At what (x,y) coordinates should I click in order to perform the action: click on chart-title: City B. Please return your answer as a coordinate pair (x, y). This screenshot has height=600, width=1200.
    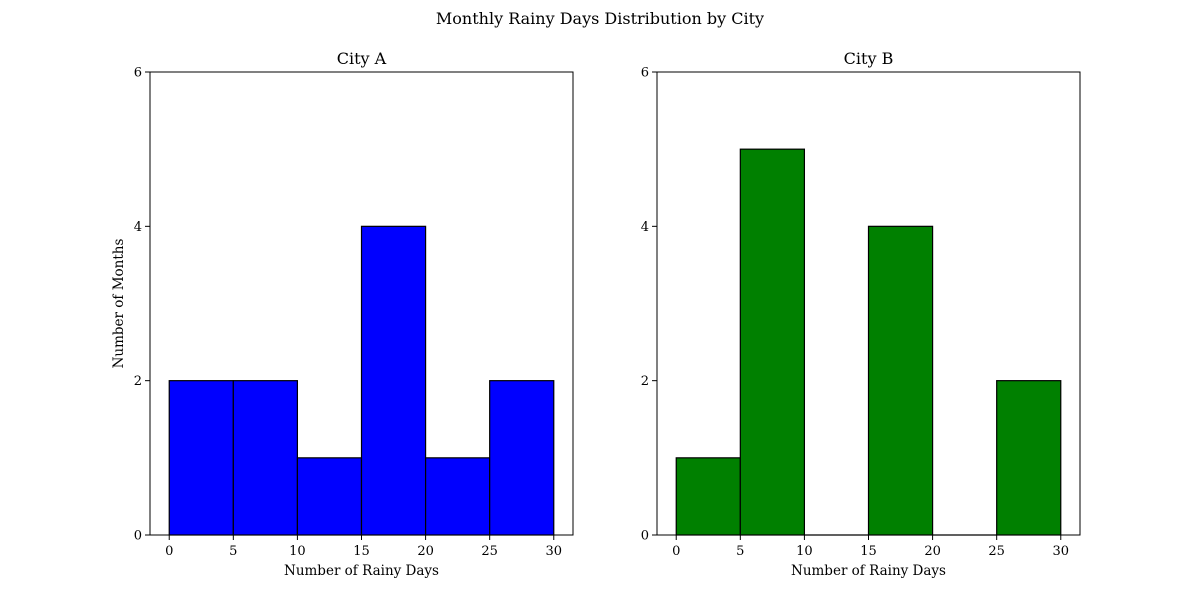
    Looking at the image, I should click on (869, 58).